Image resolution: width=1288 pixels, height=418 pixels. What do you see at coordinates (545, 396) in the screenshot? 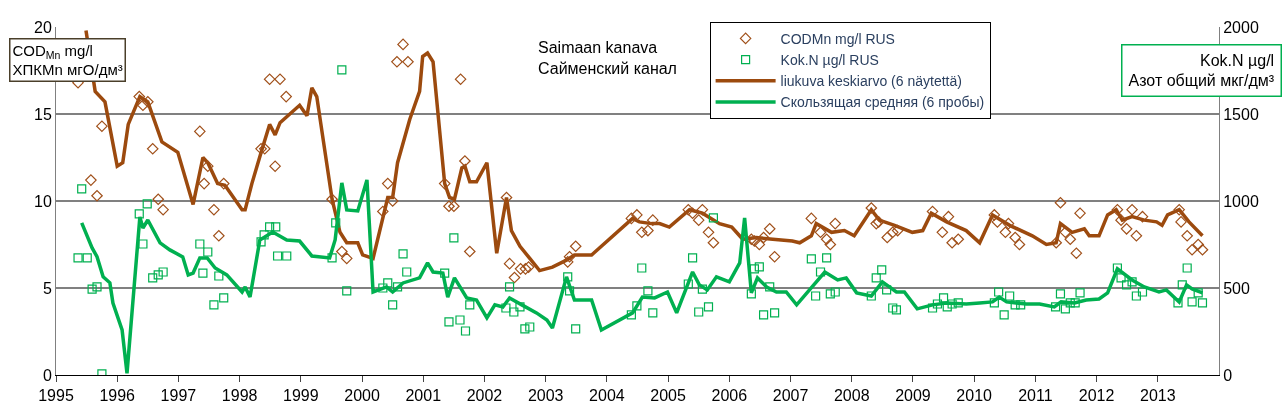
I see `x-tick-label: 2003` at bounding box center [545, 396].